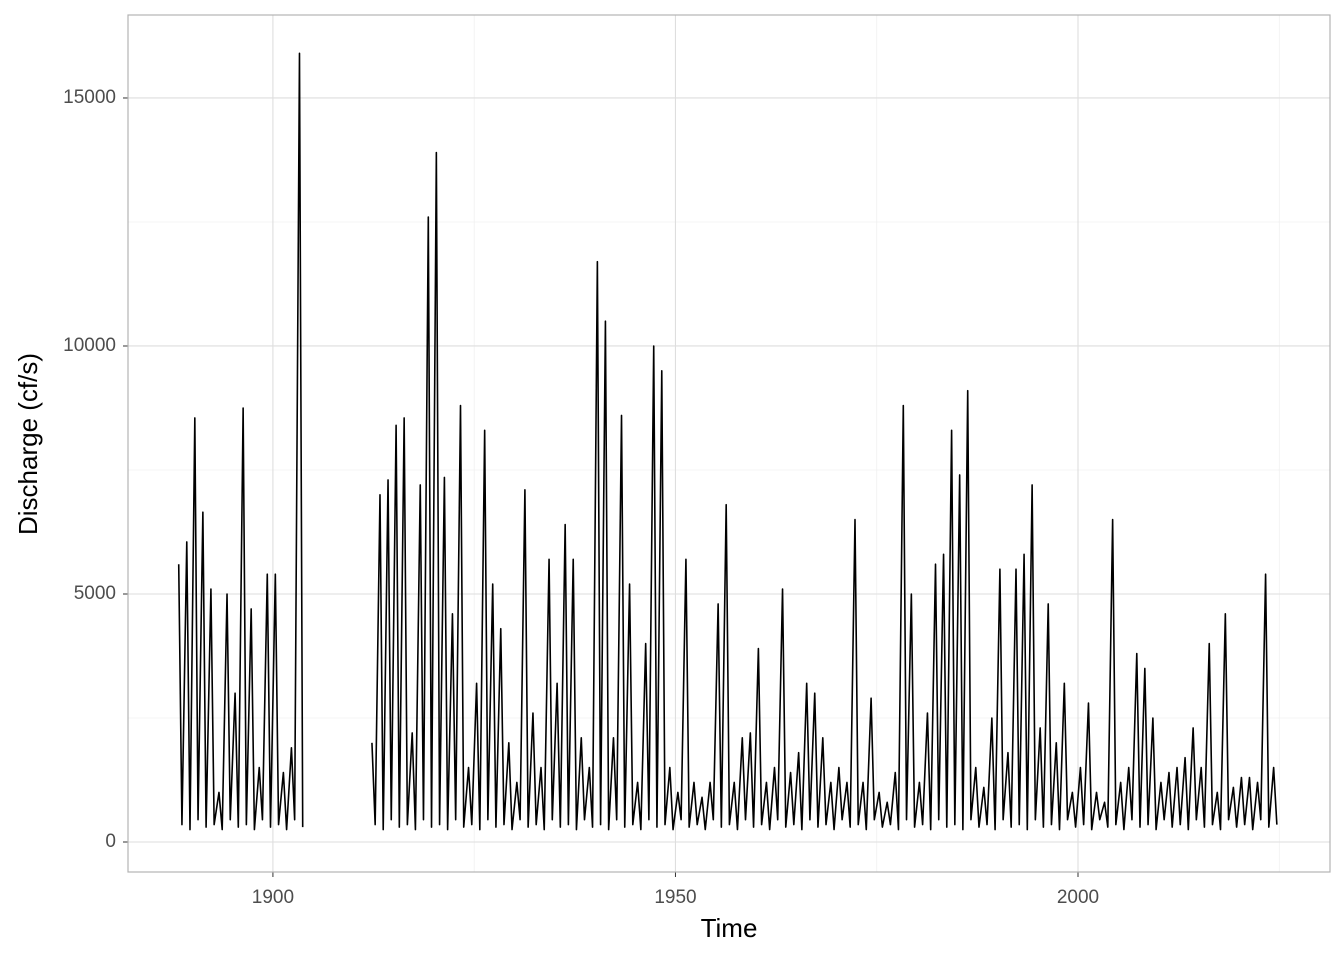 This screenshot has width=1344, height=960. I want to click on y-tick-label: 5000, so click(95, 593).